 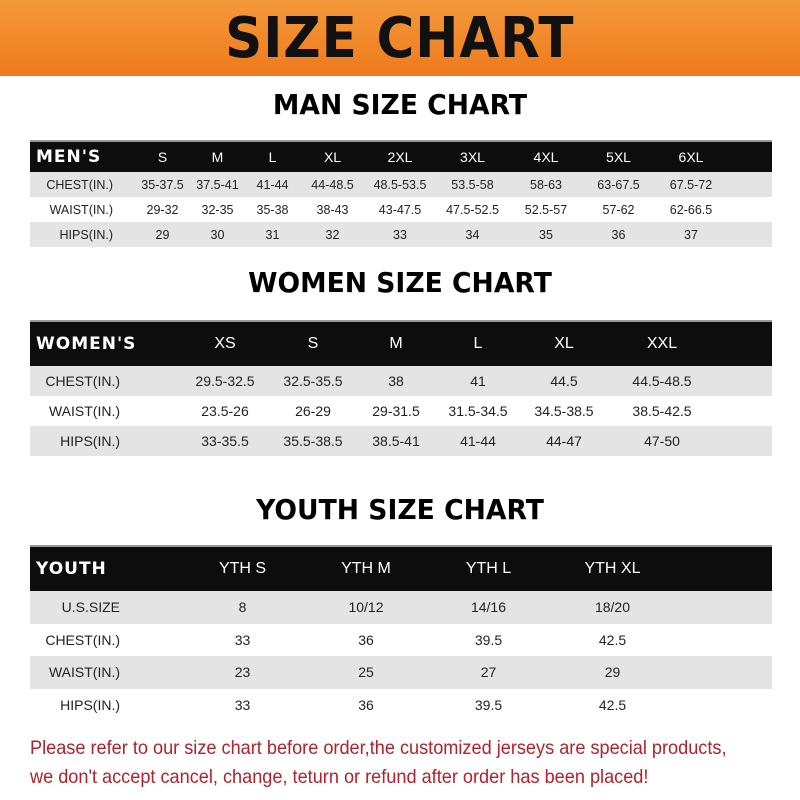 What do you see at coordinates (546, 184) in the screenshot?
I see `table-cell: 58-63` at bounding box center [546, 184].